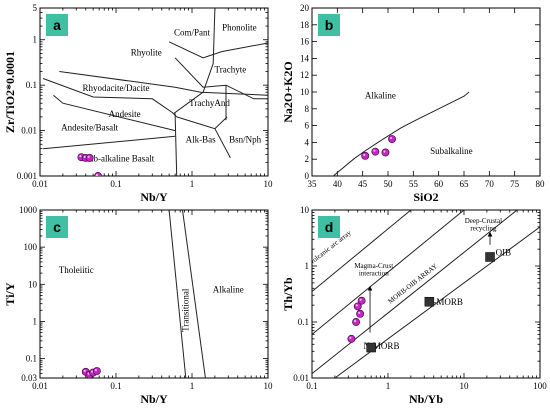 The image size is (550, 415). What do you see at coordinates (307, 176) in the screenshot?
I see `y-tick-label: 0` at bounding box center [307, 176].